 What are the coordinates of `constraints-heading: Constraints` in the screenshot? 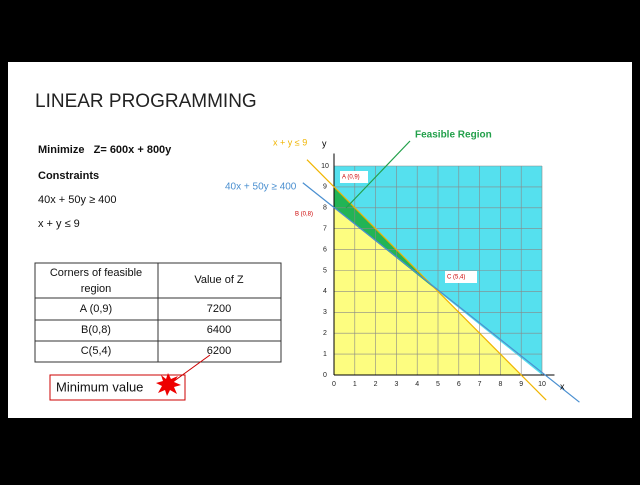 It's located at (68, 176).